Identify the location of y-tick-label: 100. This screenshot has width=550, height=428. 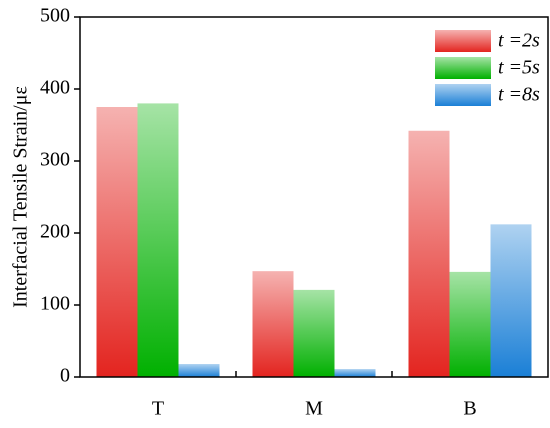
(55, 304).